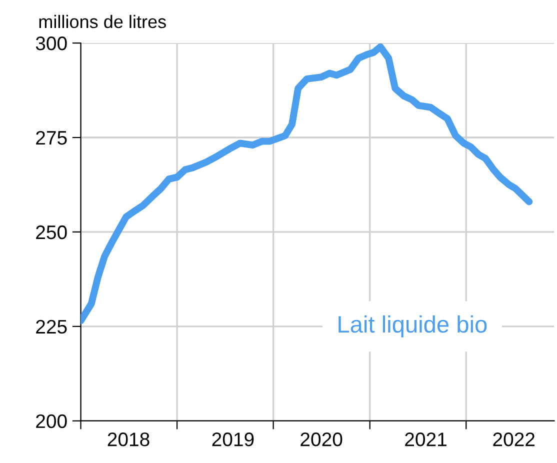 Image resolution: width=557 pixels, height=463 pixels. Describe the element at coordinates (51, 43) in the screenshot. I see `y-tick-label: 300` at that location.